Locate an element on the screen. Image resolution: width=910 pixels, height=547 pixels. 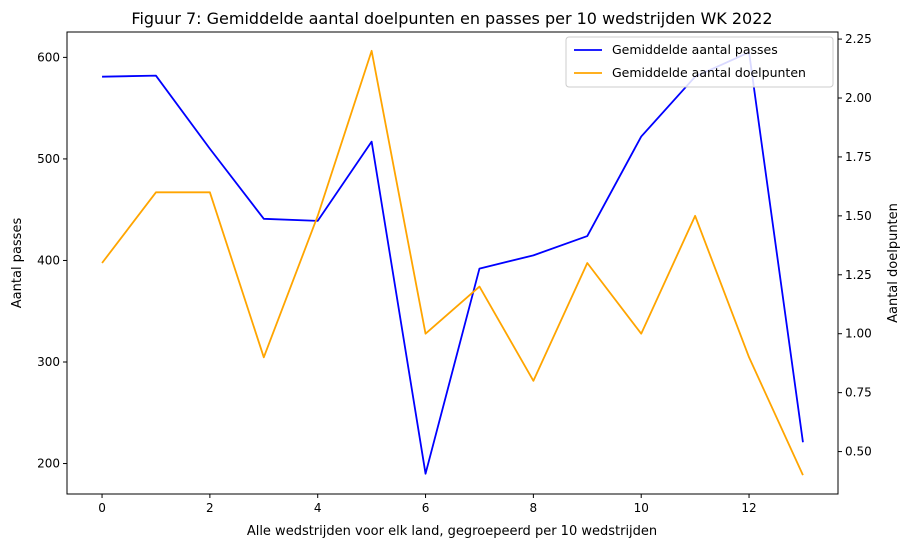
y-axis-right-ticks: 0.50 0.75 1.00 1.25 1.50 1.75 2.00 2.25 is located at coordinates (855, 245).